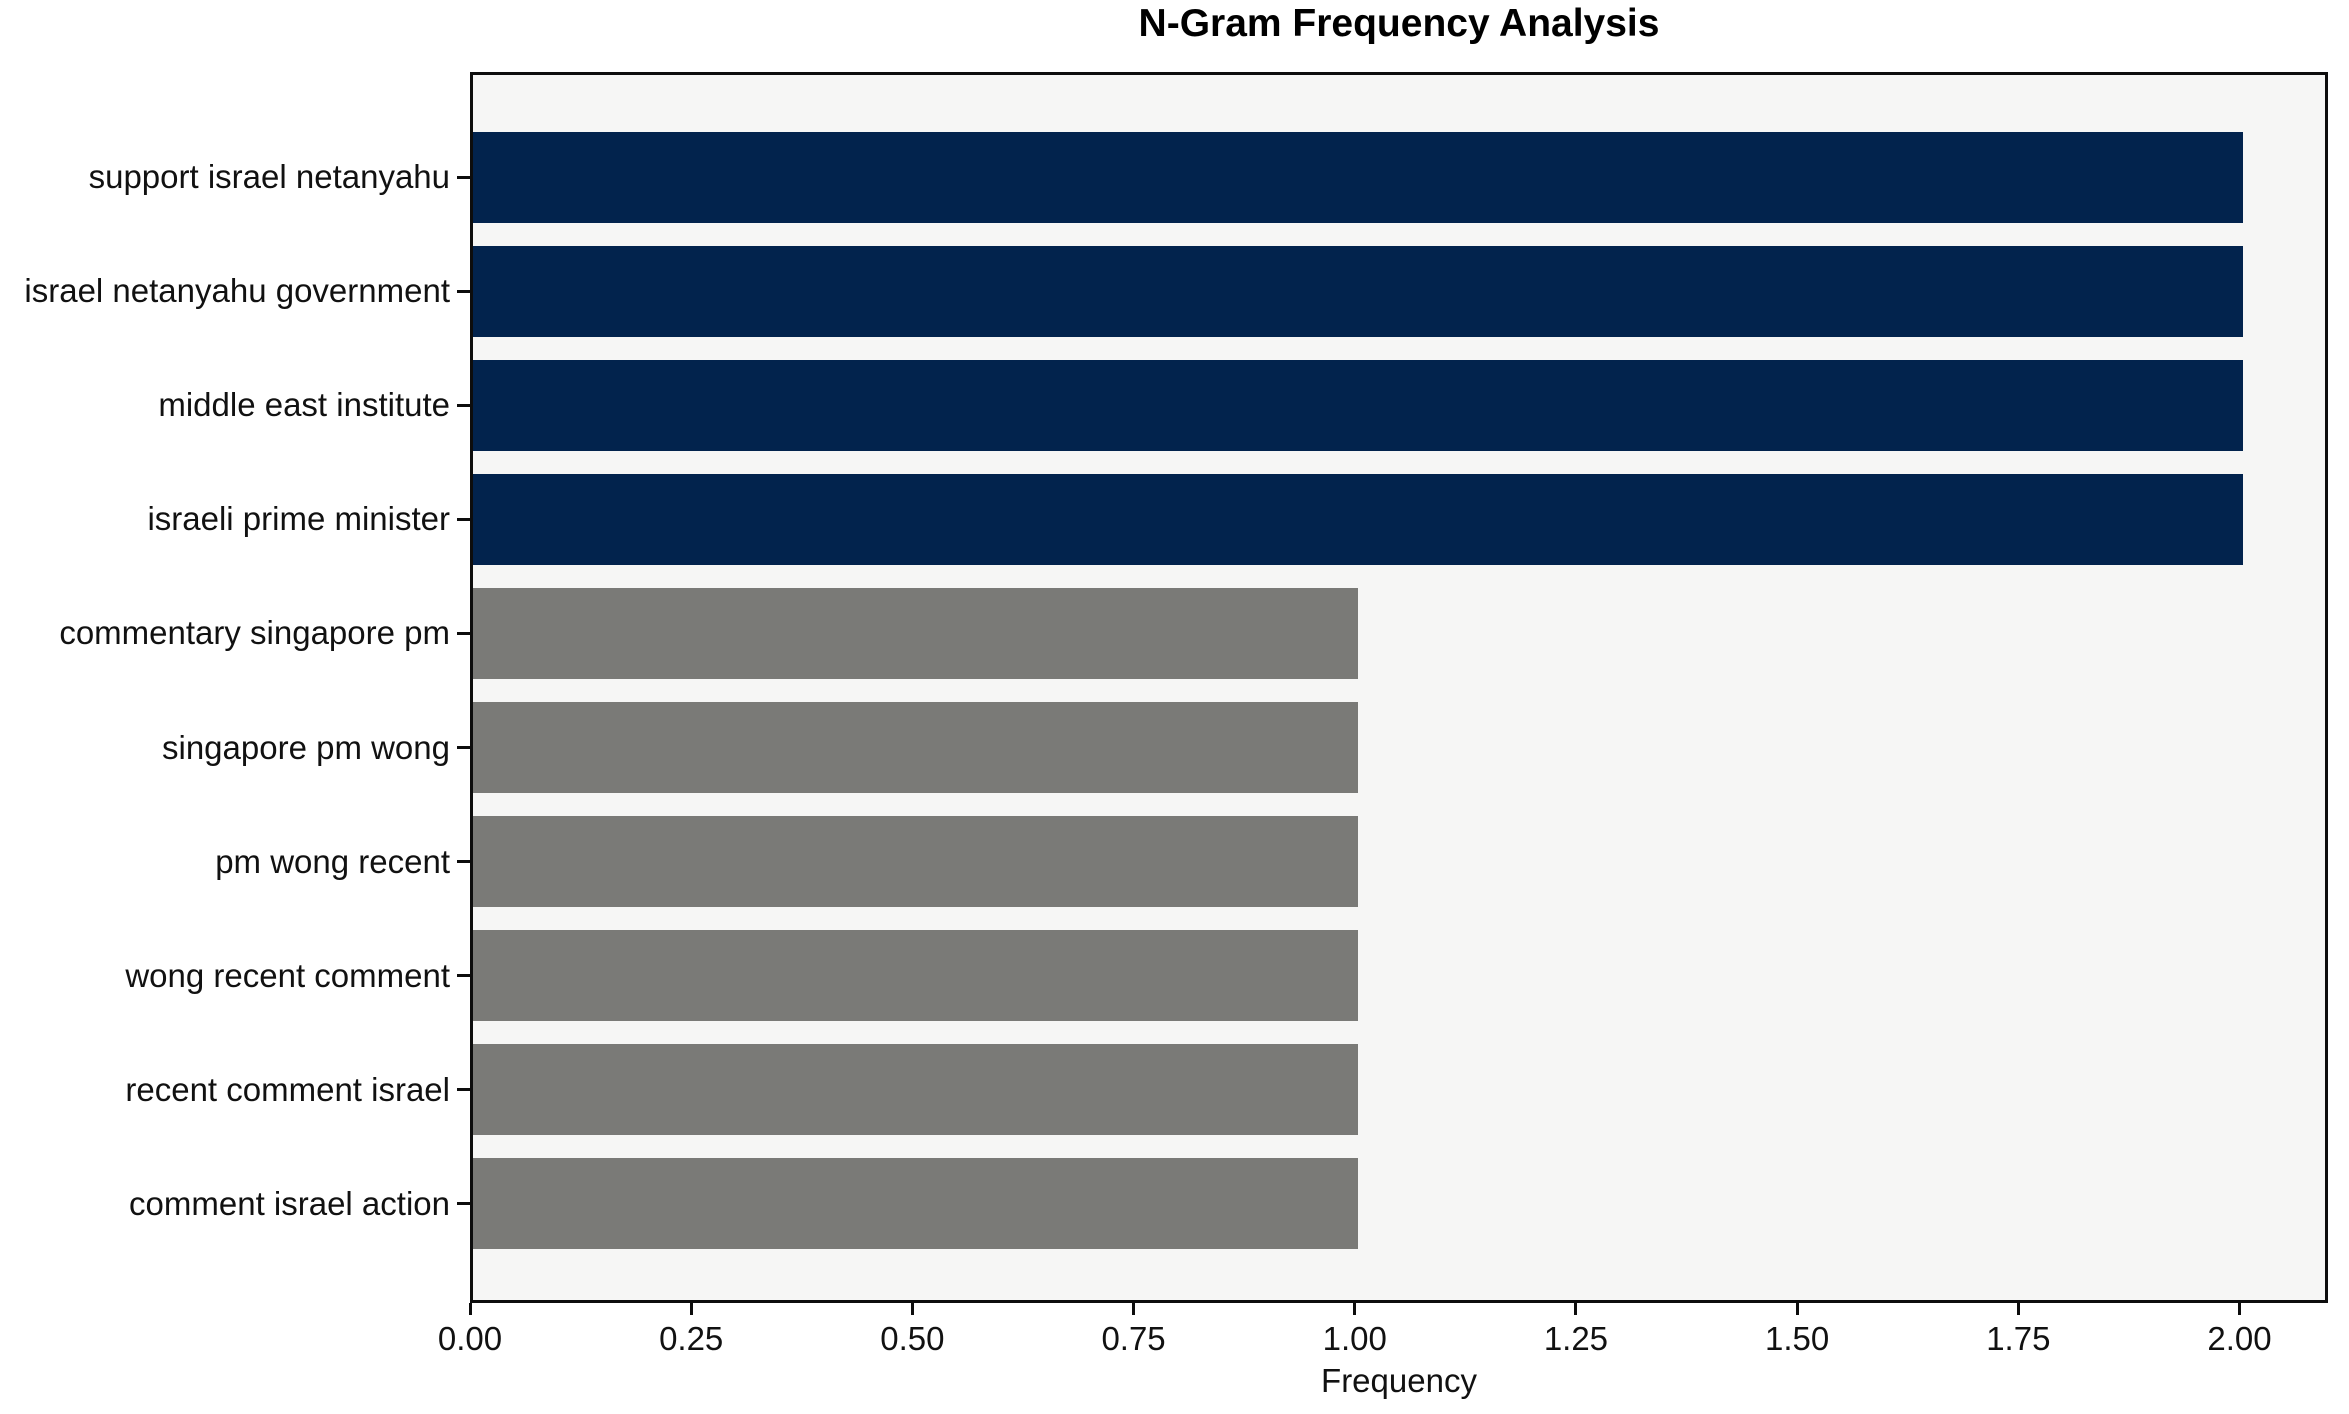  I want to click on y-tick-label: wong recent comment, so click(287, 975).